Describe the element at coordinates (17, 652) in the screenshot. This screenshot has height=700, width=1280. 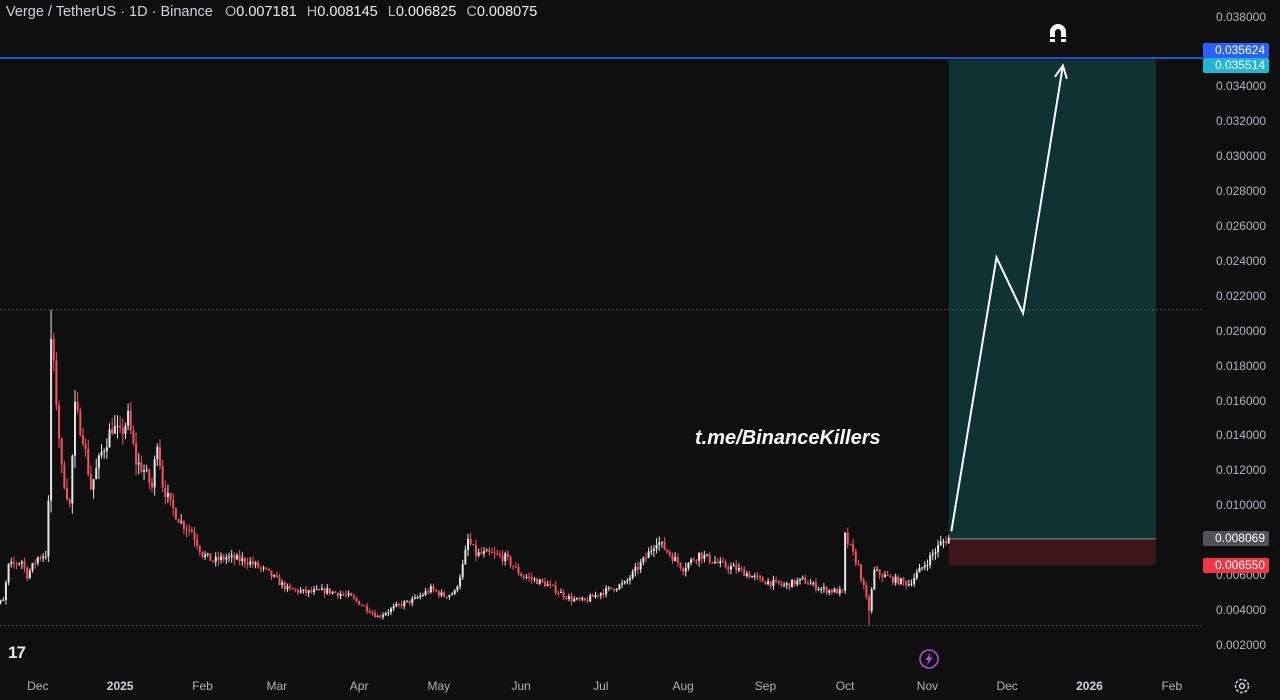
I see `tradingview-logo-icon: 17` at that location.